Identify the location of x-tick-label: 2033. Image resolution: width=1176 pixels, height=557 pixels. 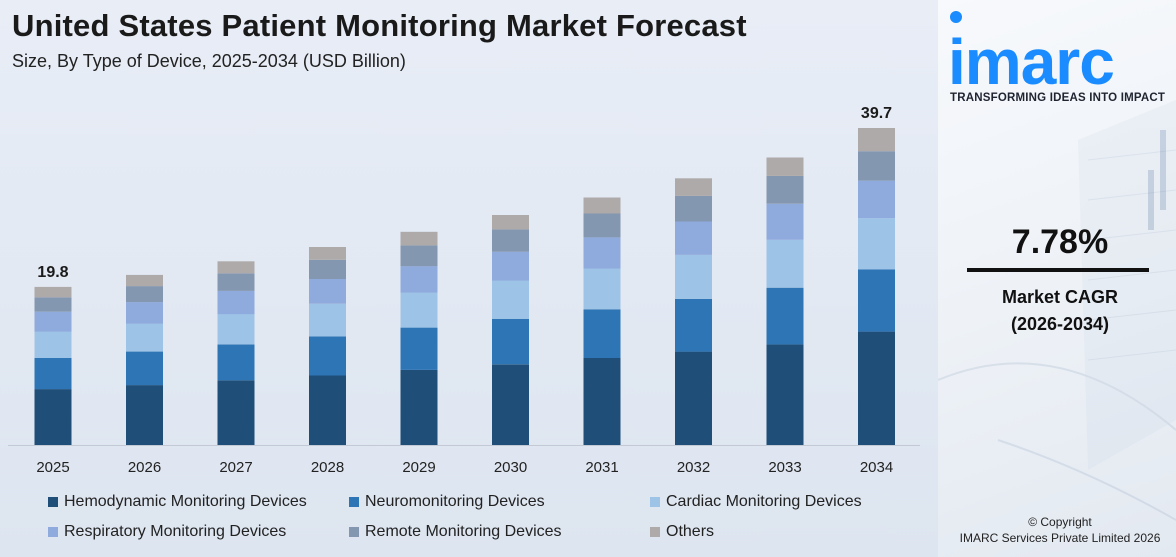
(784, 467).